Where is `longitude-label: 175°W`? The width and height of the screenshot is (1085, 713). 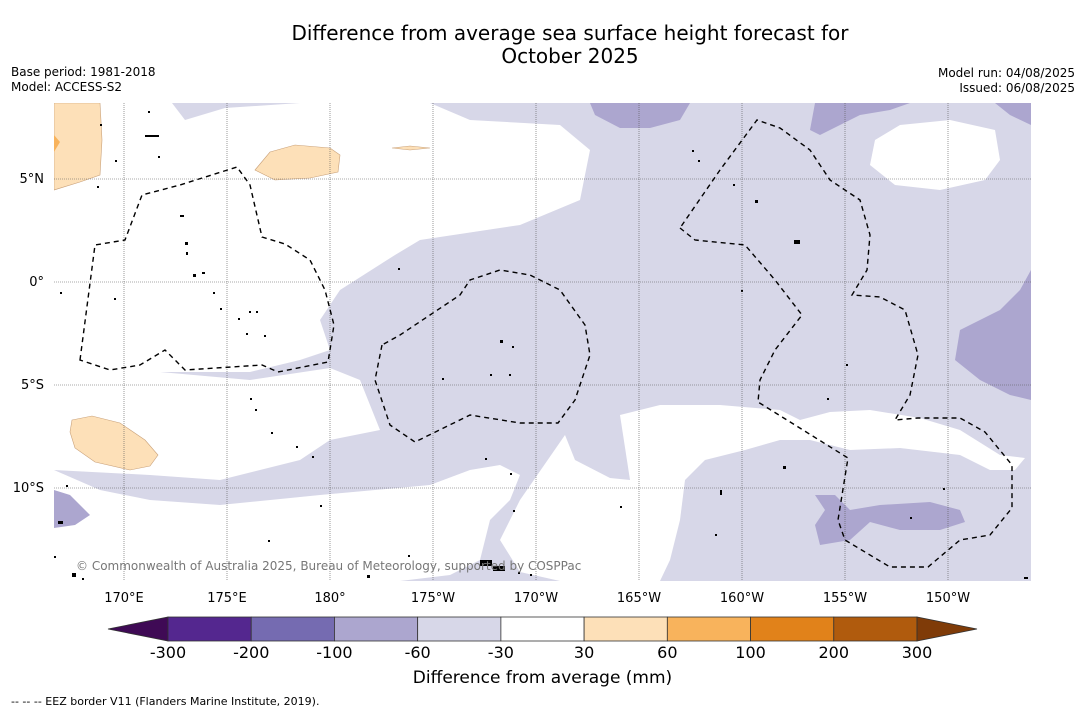
longitude-label: 175°W is located at coordinates (433, 598).